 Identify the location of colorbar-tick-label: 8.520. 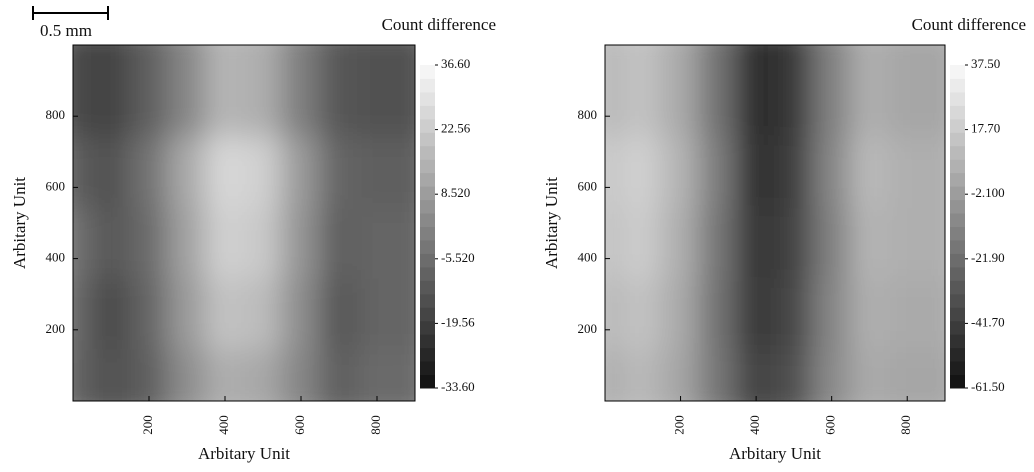
(455, 192).